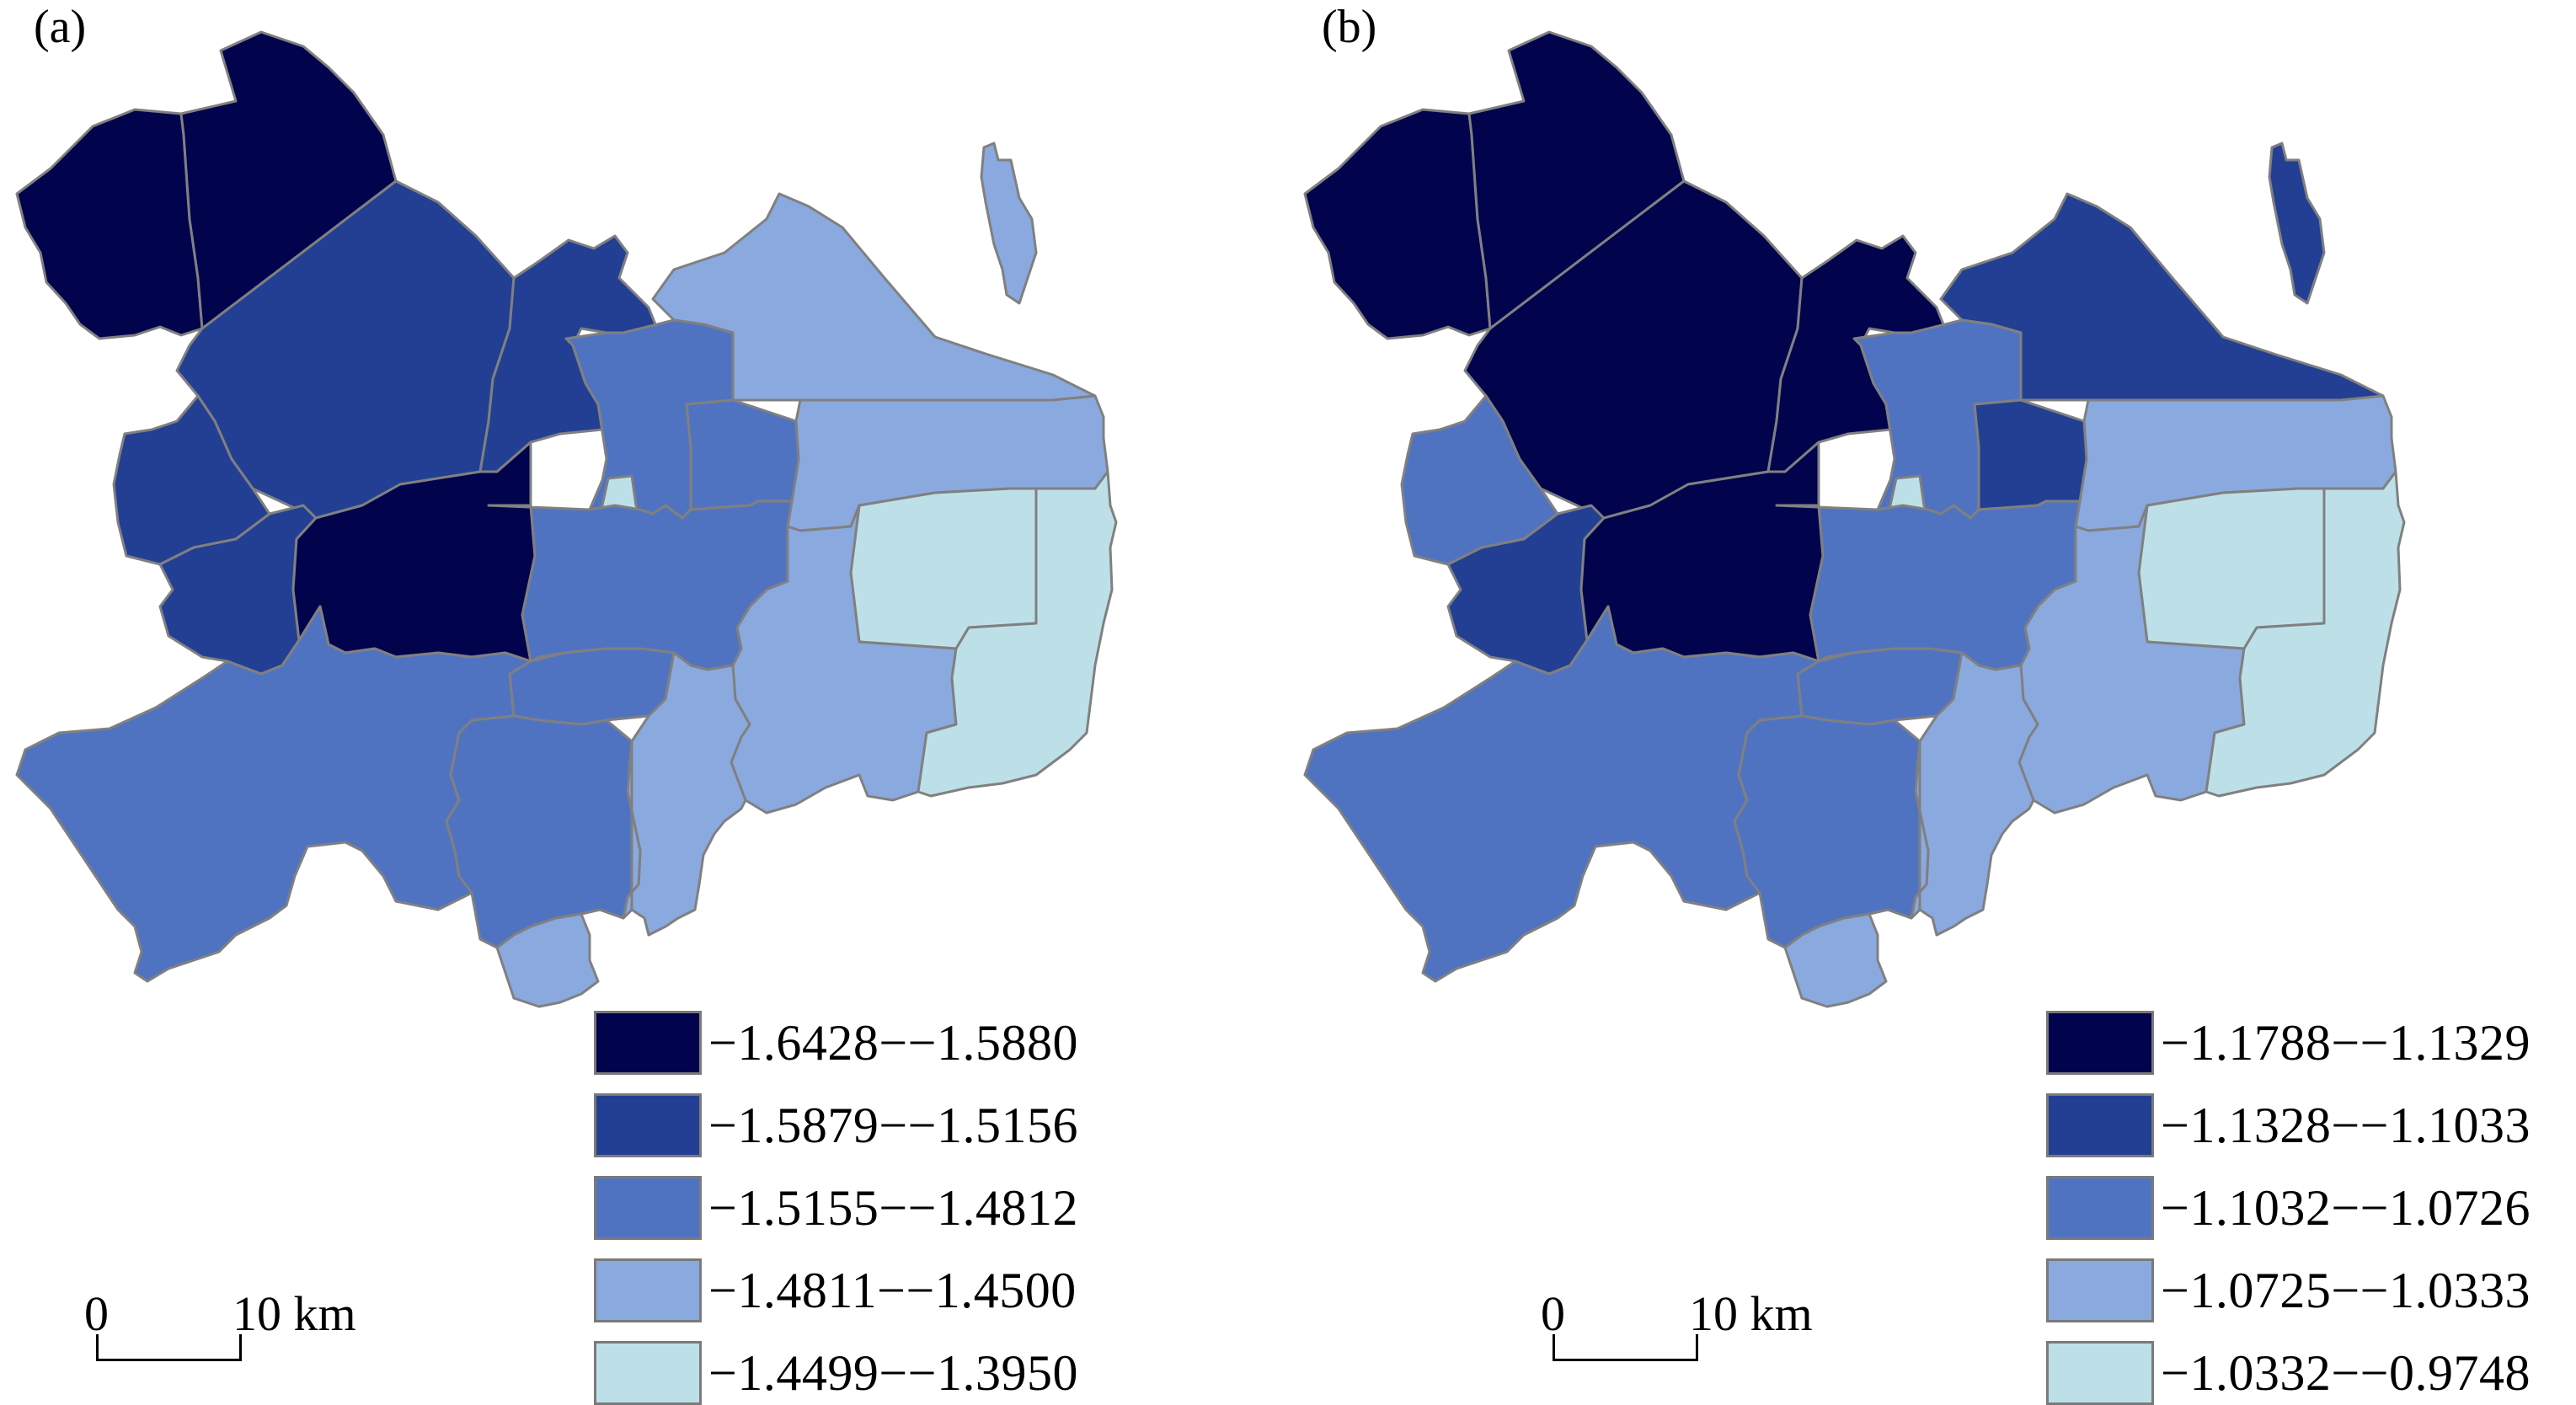 The height and width of the screenshot is (1405, 2576). What do you see at coordinates (1349, 27) in the screenshot?
I see `panel-label: (b)` at bounding box center [1349, 27].